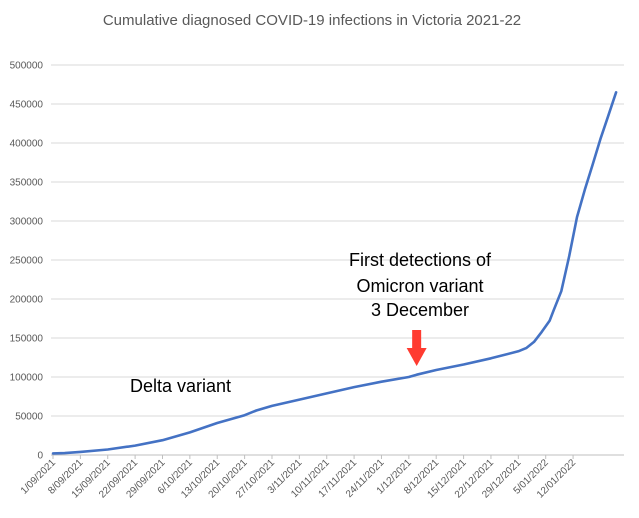 Image resolution: width=639 pixels, height=518 pixels. Describe the element at coordinates (27, 66) in the screenshot. I see `y-tick-label: 500000` at that location.